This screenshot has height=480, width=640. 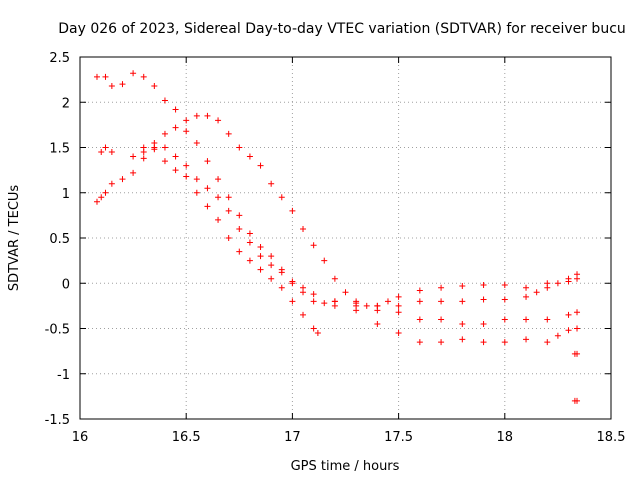 What do you see at coordinates (611, 437) in the screenshot?
I see `x-tick-label: 18.5` at bounding box center [611, 437].